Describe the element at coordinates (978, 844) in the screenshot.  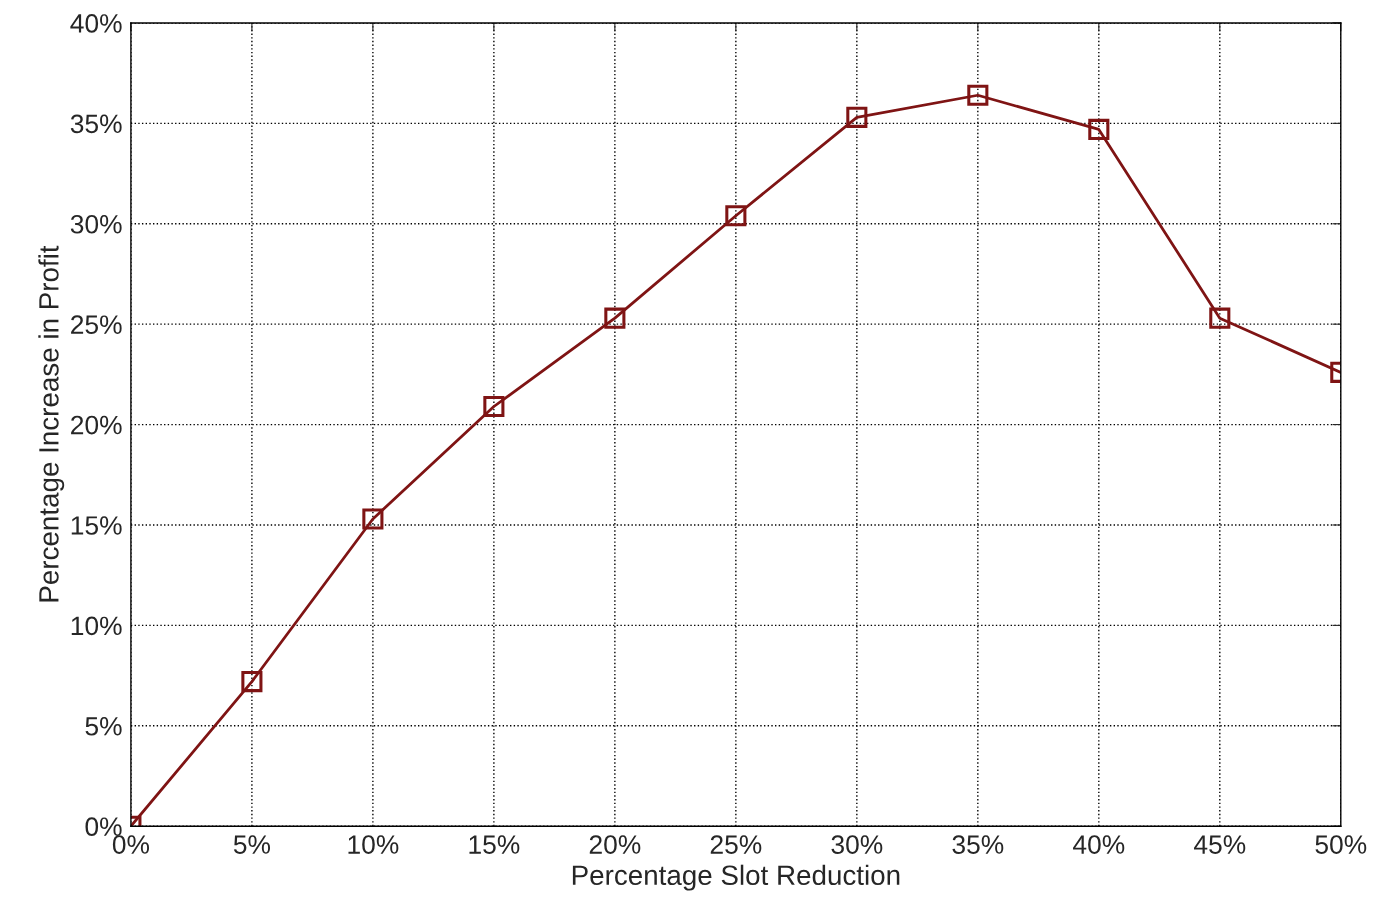
I see `x-tick-label: 35%` at that location.